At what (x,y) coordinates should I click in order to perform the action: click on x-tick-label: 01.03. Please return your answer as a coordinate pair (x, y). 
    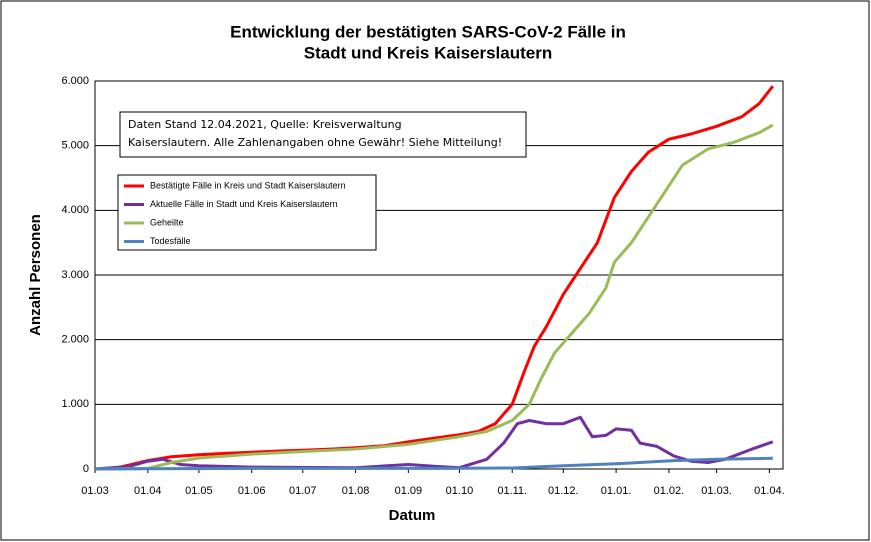
    Looking at the image, I should click on (95, 491).